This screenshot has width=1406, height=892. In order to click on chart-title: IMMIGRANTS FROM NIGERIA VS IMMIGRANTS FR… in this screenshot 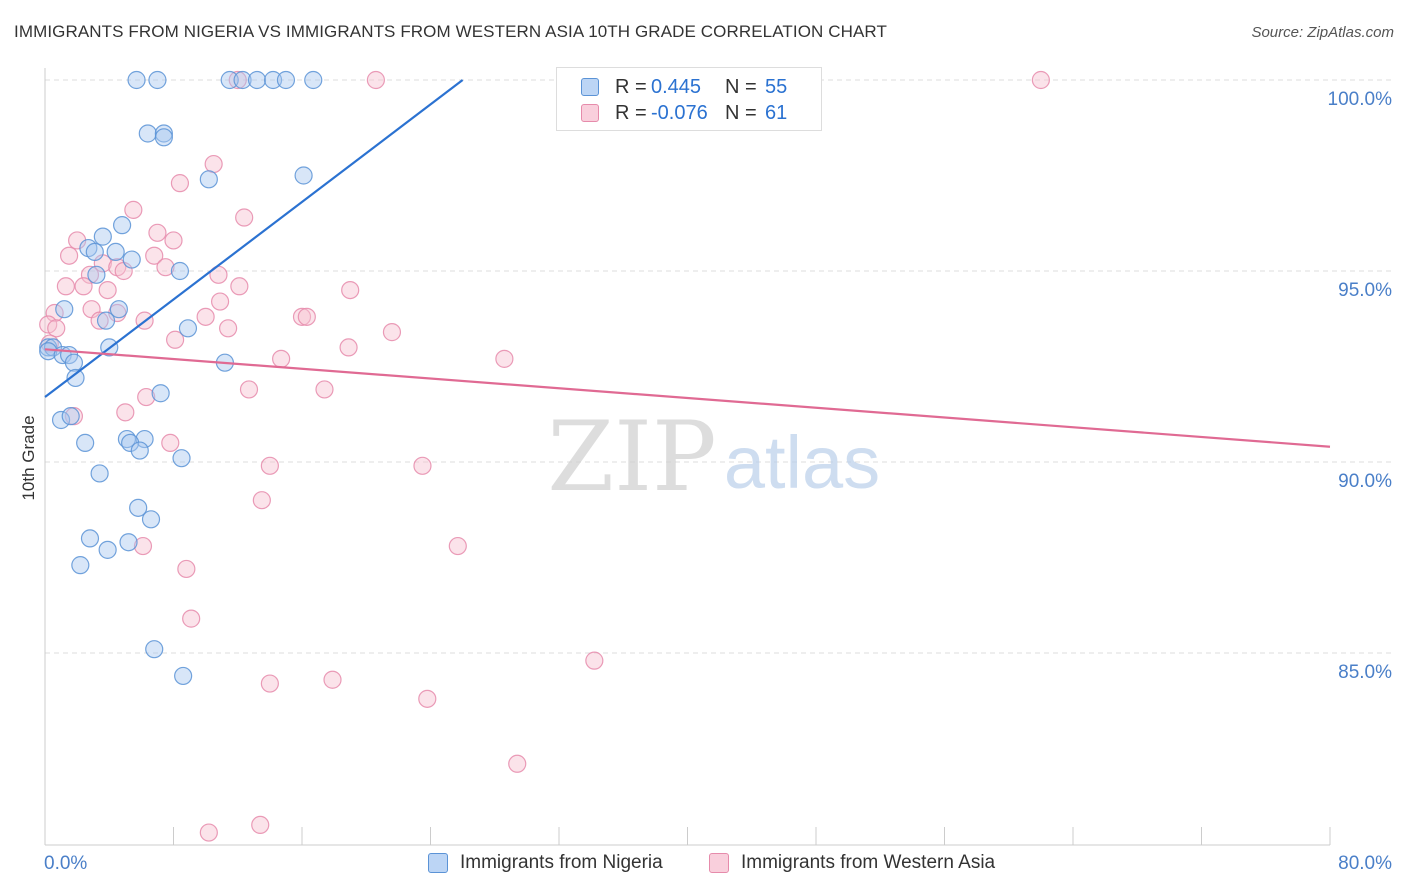, I will do `click(450, 31)`.